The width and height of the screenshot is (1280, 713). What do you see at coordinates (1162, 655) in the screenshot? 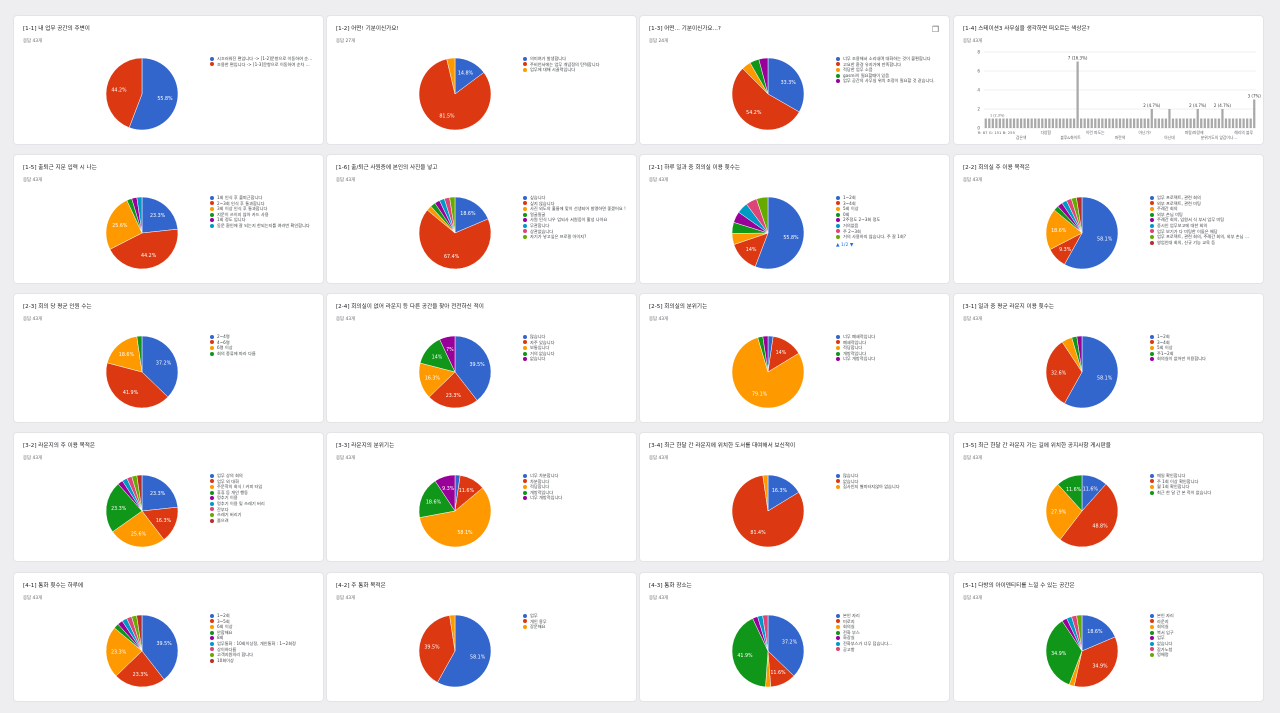
I see `legend-item: 멍해멍` at bounding box center [1162, 655].